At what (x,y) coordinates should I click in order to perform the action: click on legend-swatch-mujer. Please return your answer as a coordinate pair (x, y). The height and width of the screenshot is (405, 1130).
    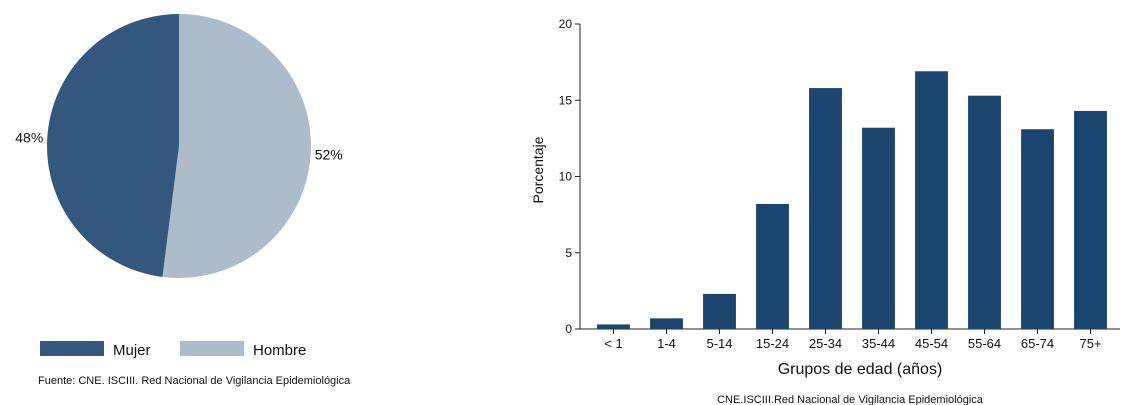
    Looking at the image, I should click on (72, 348).